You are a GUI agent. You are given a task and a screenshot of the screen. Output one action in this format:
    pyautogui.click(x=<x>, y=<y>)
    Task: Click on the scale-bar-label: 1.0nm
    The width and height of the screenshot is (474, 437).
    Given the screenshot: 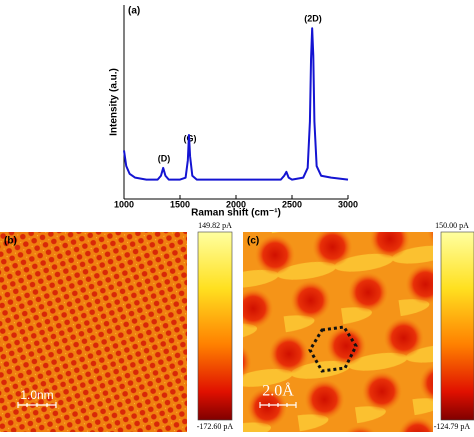 What is the action you would take?
    pyautogui.click(x=36, y=395)
    